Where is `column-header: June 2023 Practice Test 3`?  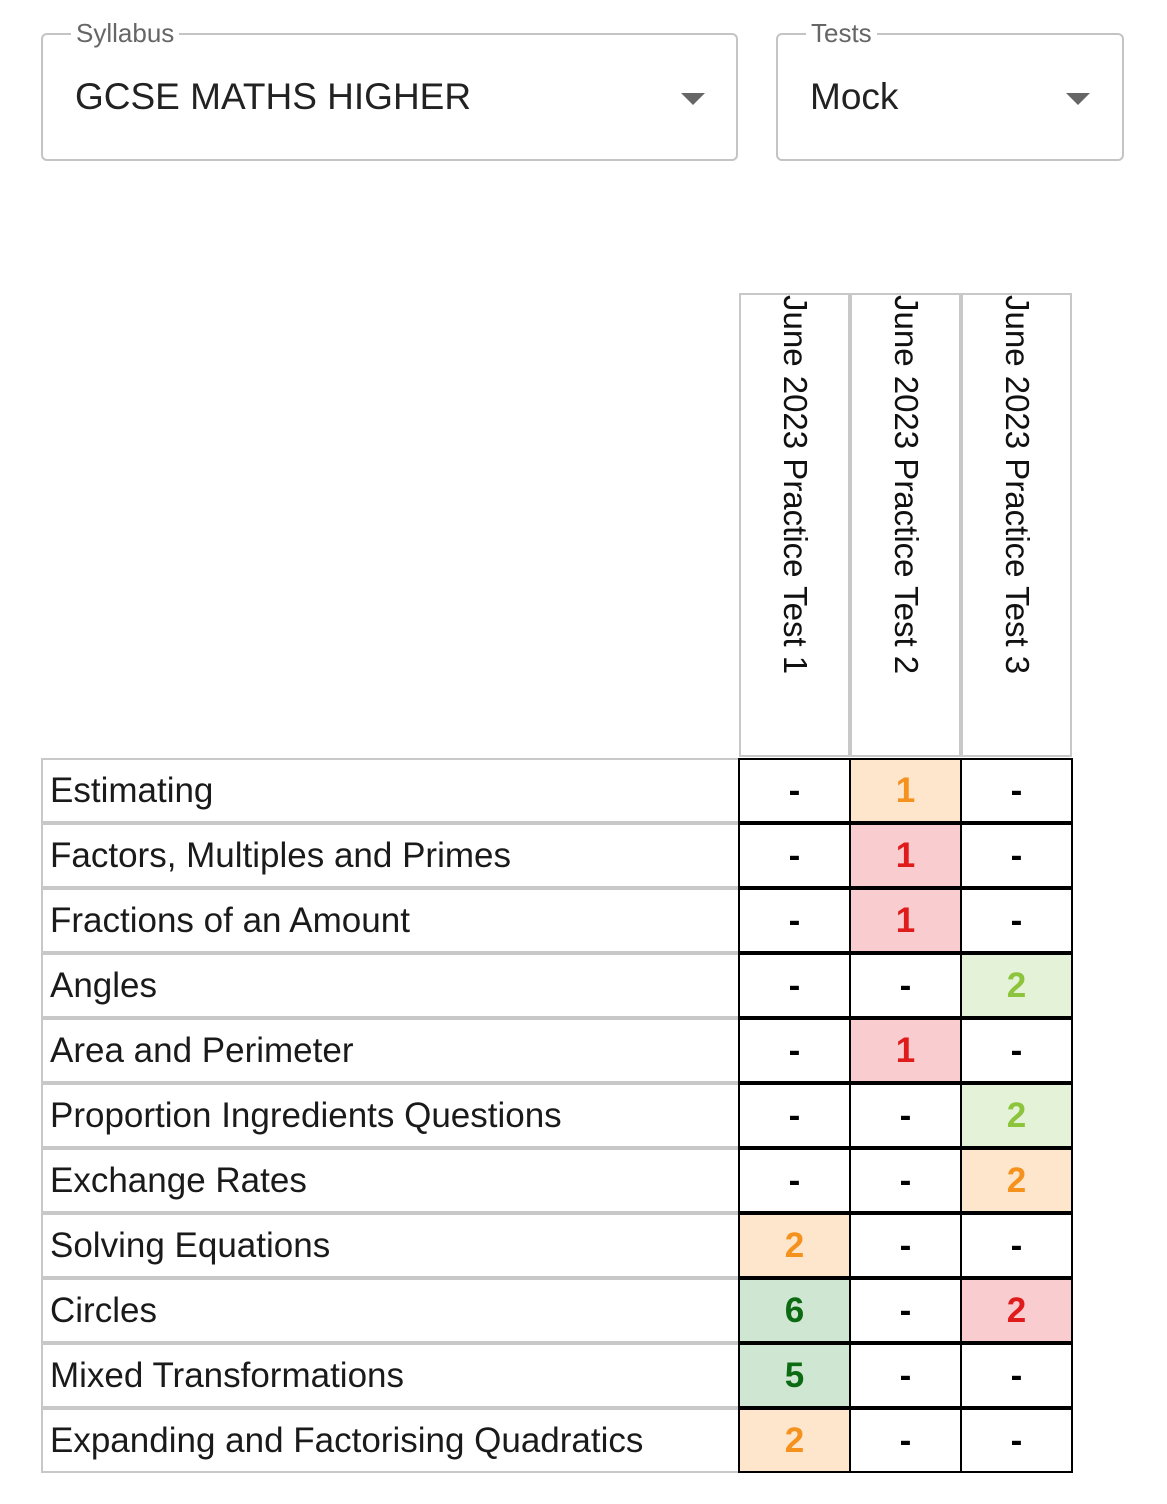
column-header: June 2023 Practice Test 3 is located at coordinates (1016, 525).